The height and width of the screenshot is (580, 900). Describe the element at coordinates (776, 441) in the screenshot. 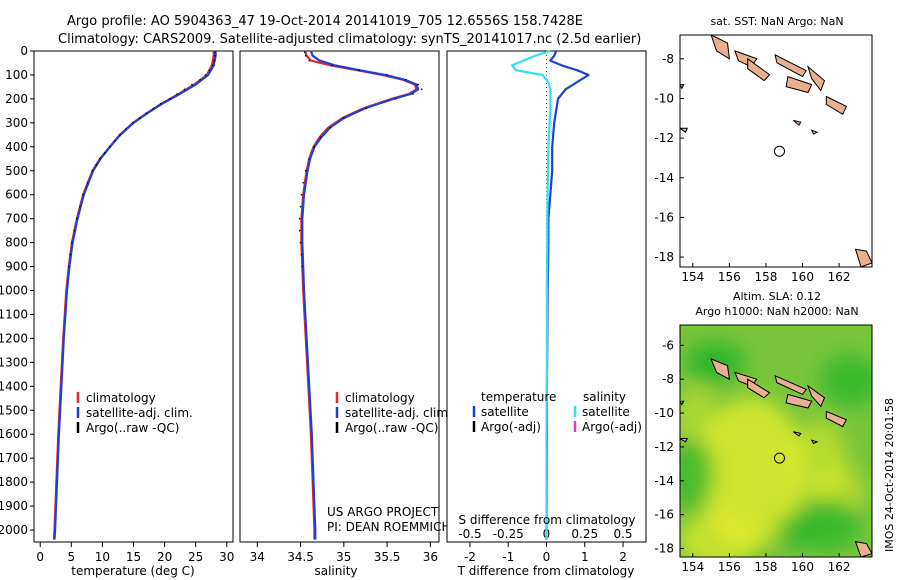

I see `sla-map-frame` at that location.